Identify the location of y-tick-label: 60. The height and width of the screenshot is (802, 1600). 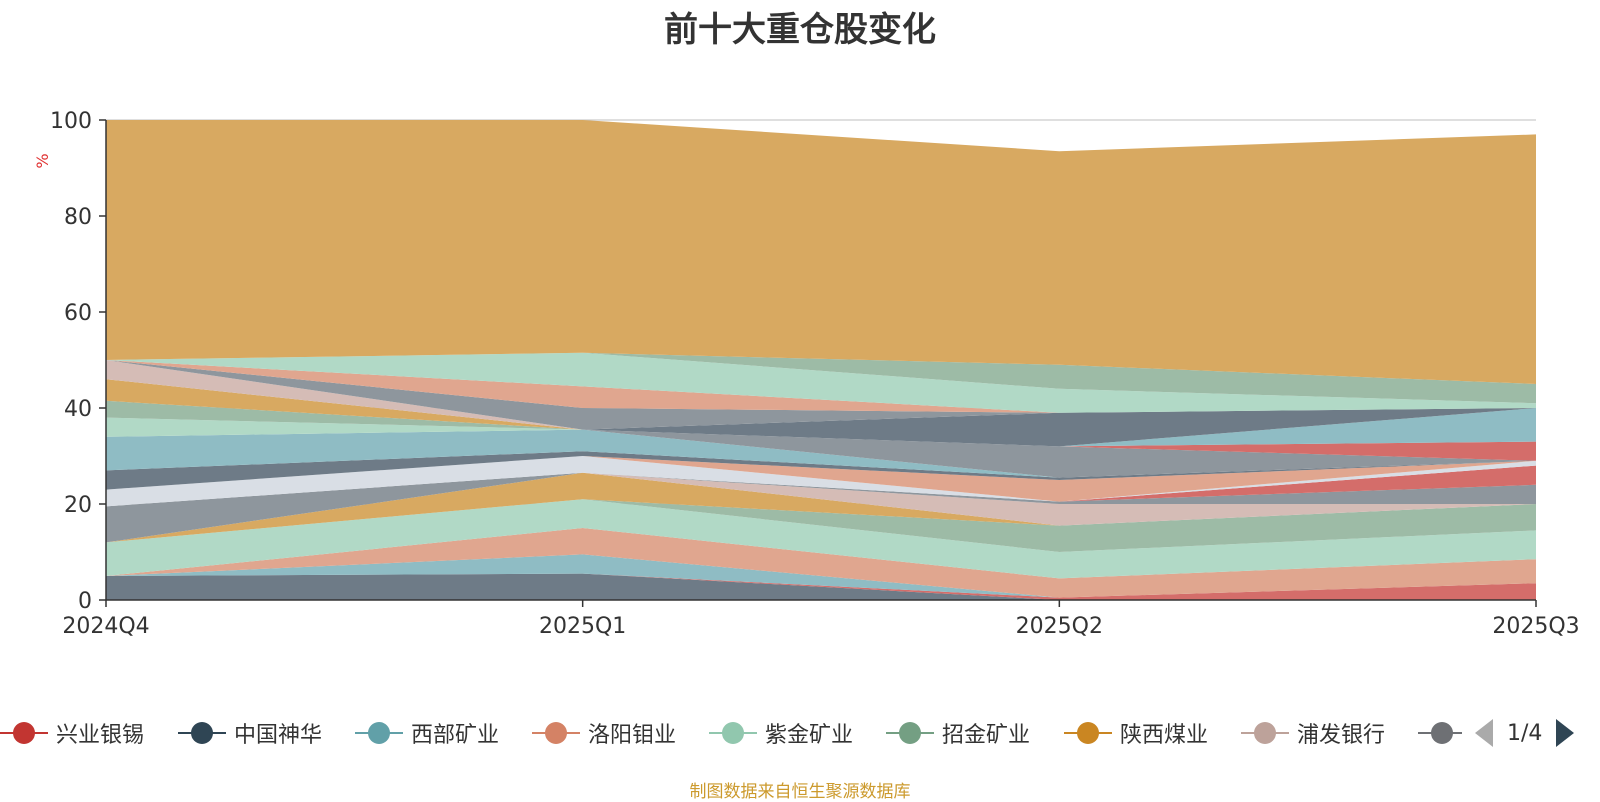
(78, 313).